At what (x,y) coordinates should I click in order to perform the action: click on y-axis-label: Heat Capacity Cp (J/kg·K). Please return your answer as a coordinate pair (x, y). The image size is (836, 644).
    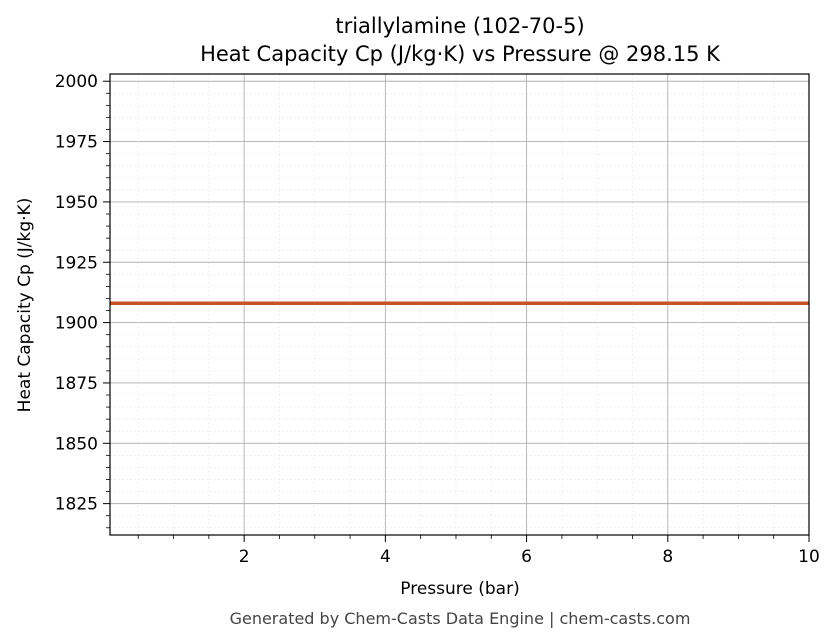
    Looking at the image, I should click on (25, 305).